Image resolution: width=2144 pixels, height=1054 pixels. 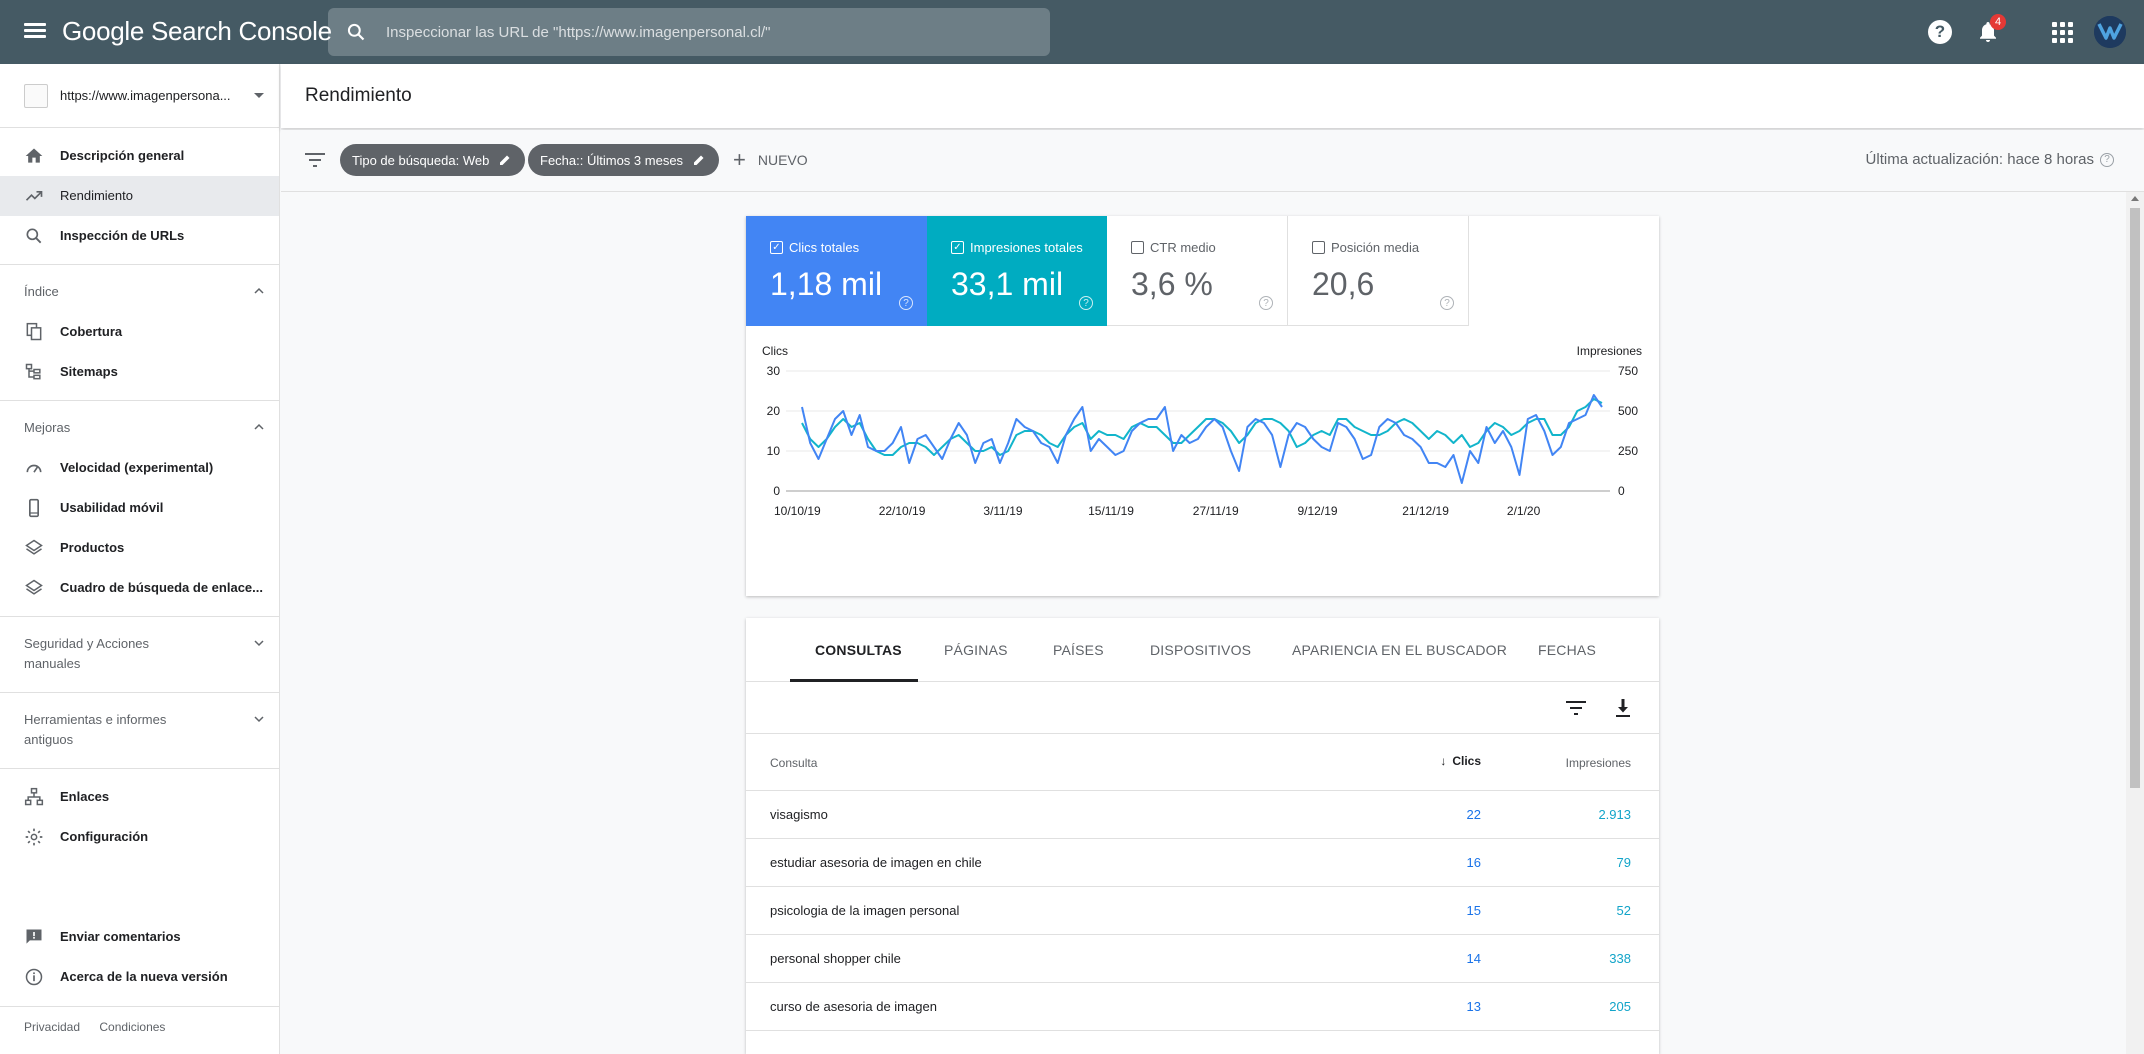 I want to click on section-index-header: Índice, so click(x=144, y=292).